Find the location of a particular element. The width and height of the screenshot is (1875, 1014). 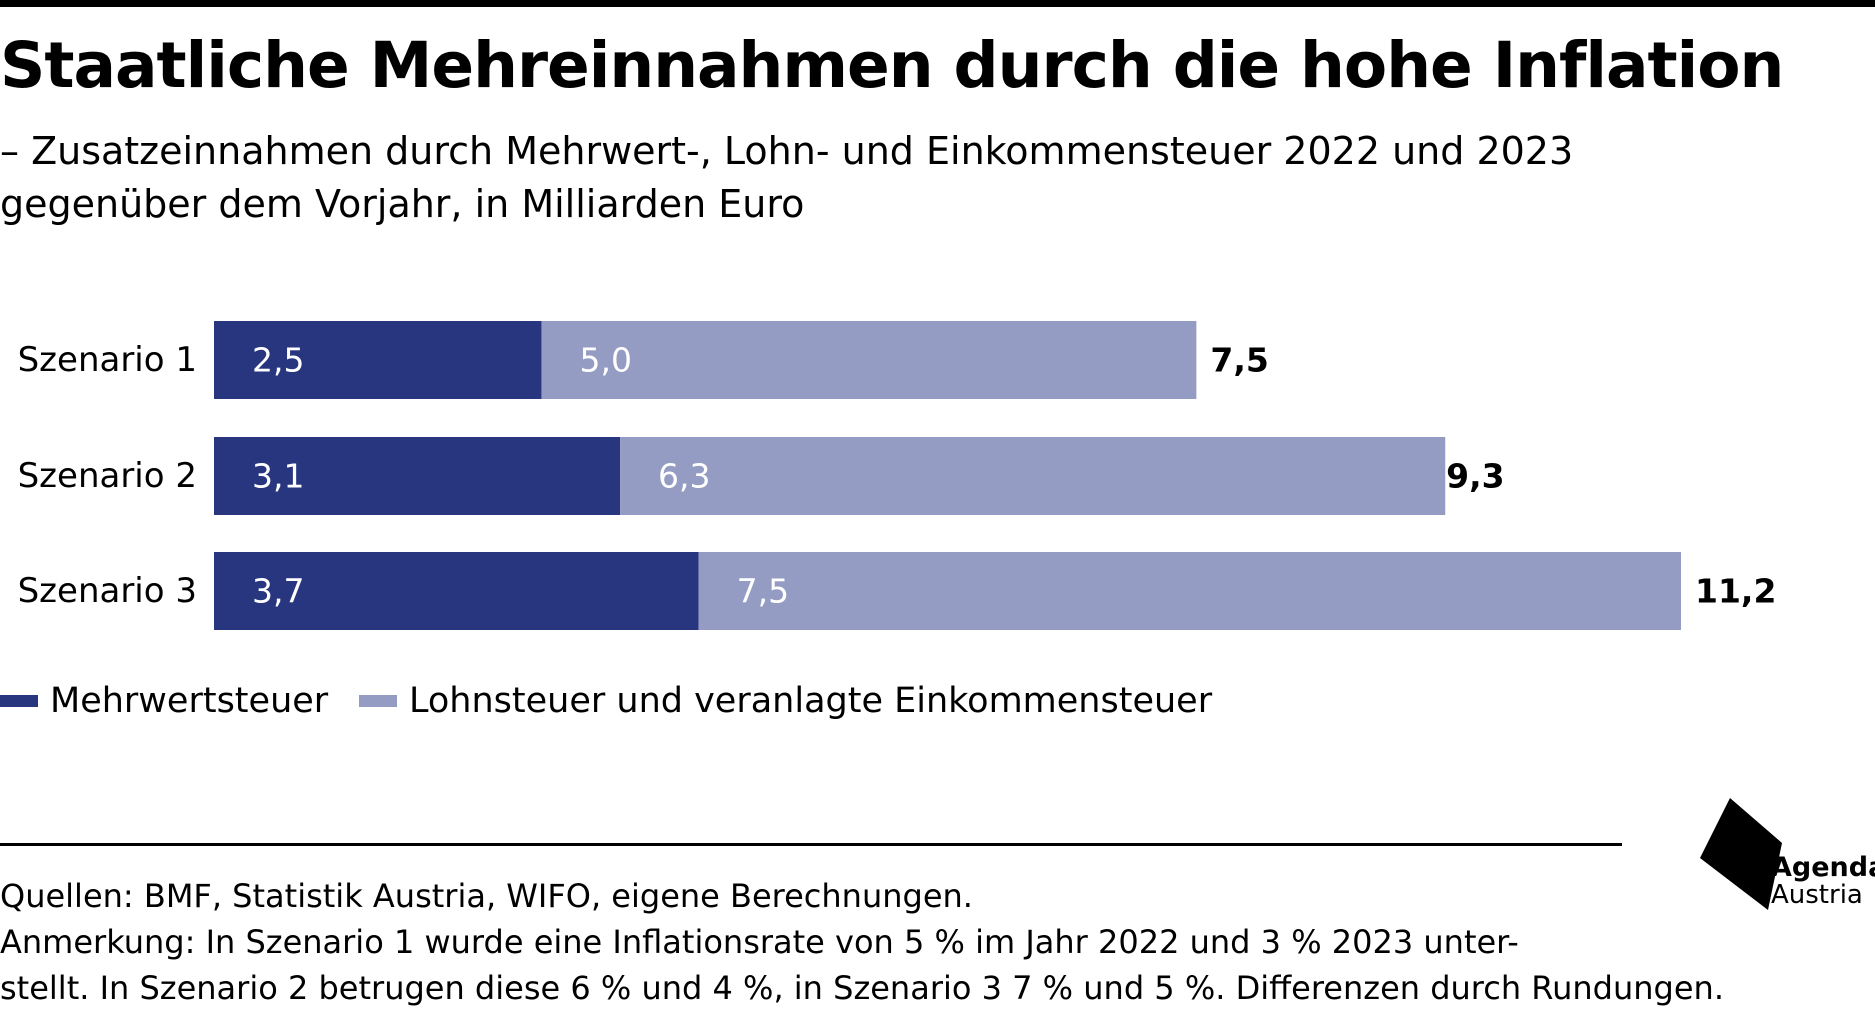

category-label: Szenario 1 is located at coordinates (107, 360).